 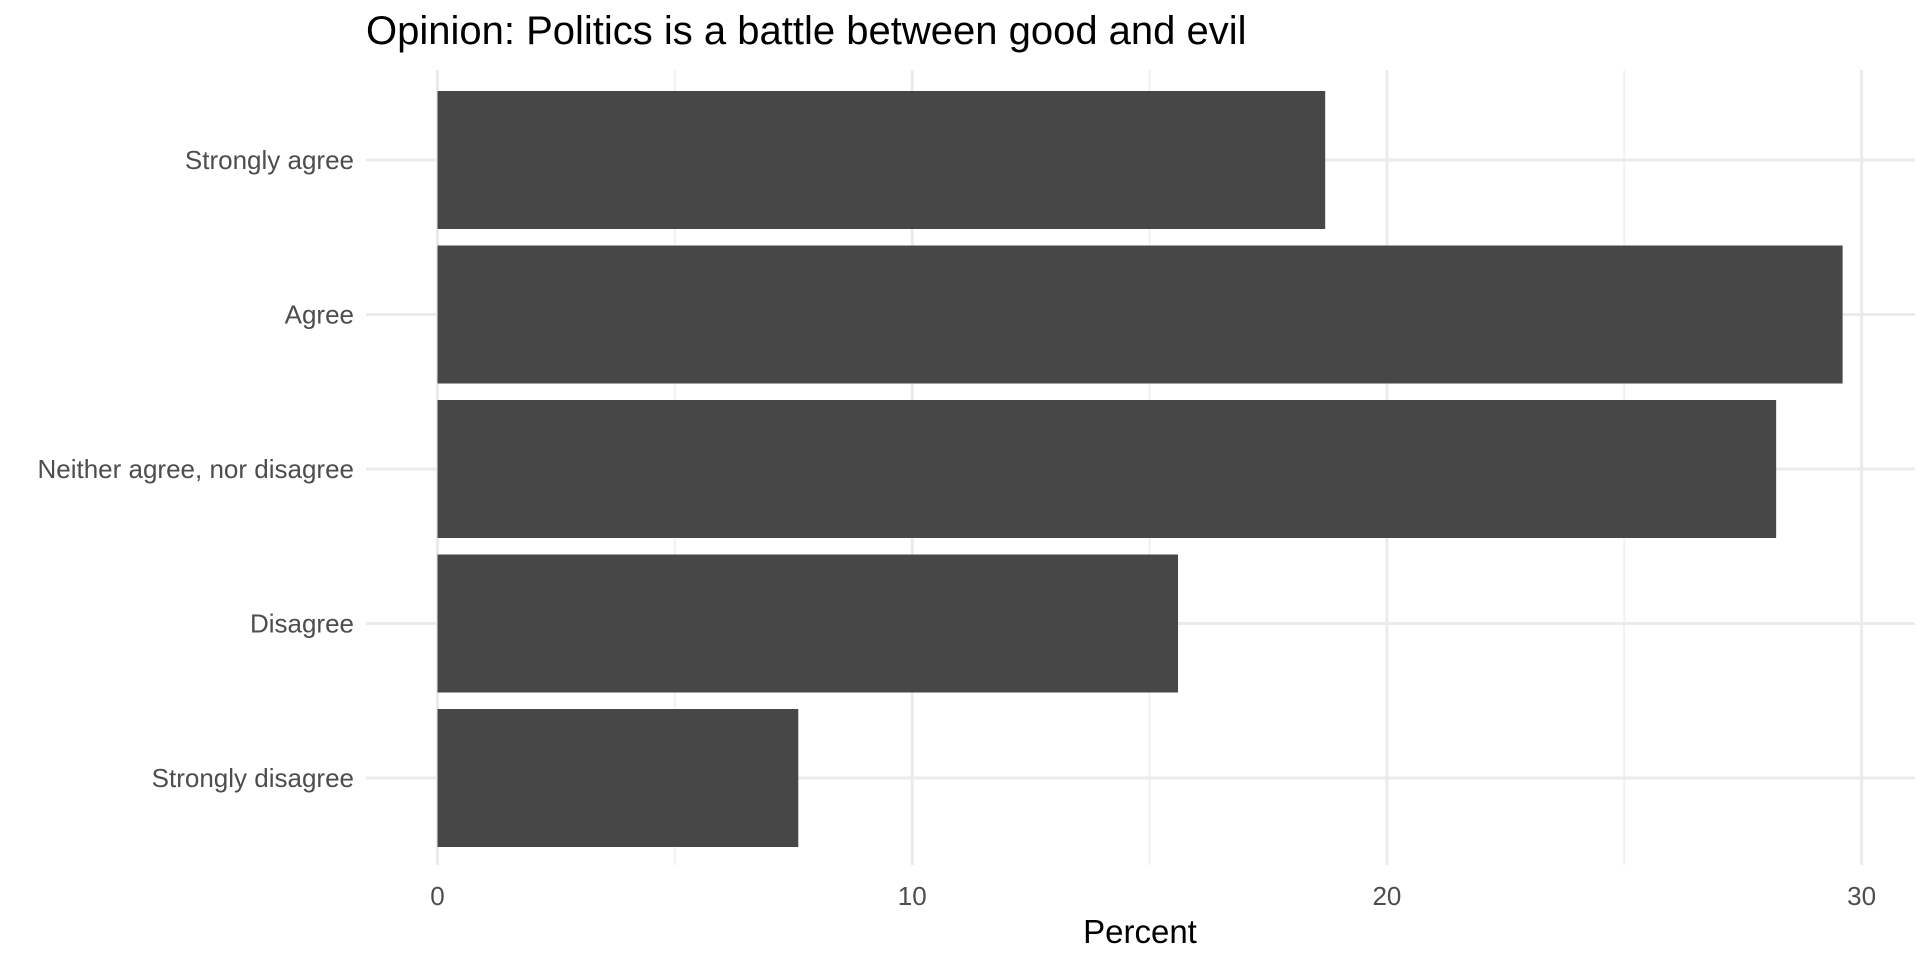 What do you see at coordinates (1140, 931) in the screenshot?
I see `x-axis-title: Percent` at bounding box center [1140, 931].